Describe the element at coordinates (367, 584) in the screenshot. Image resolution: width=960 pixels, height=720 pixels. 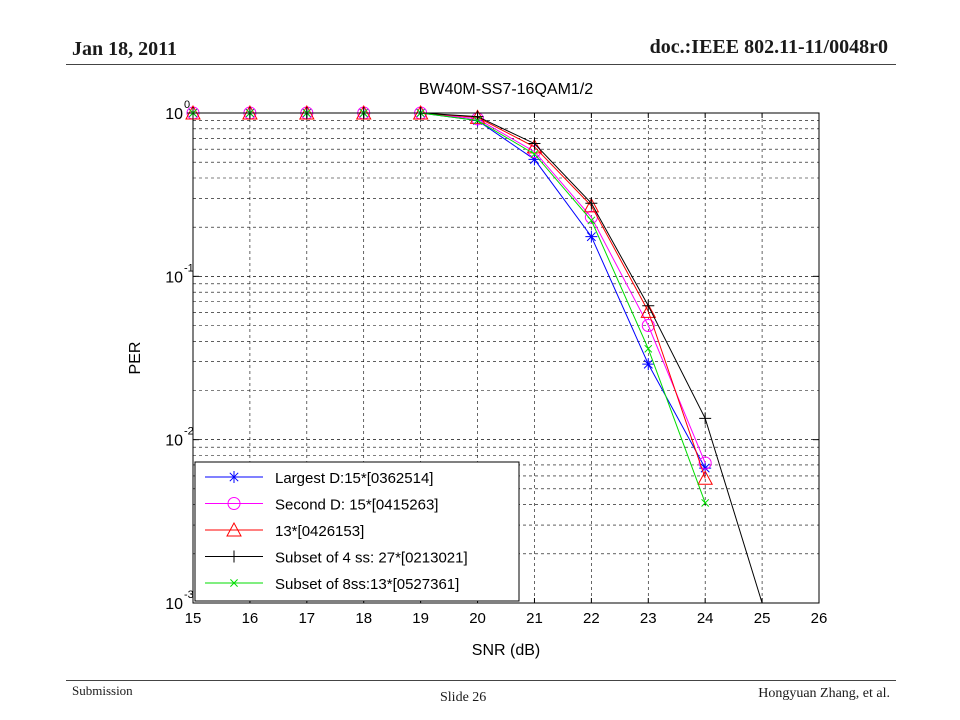
I see `legend-label: Subset of 8ss:13*[0527361]` at that location.